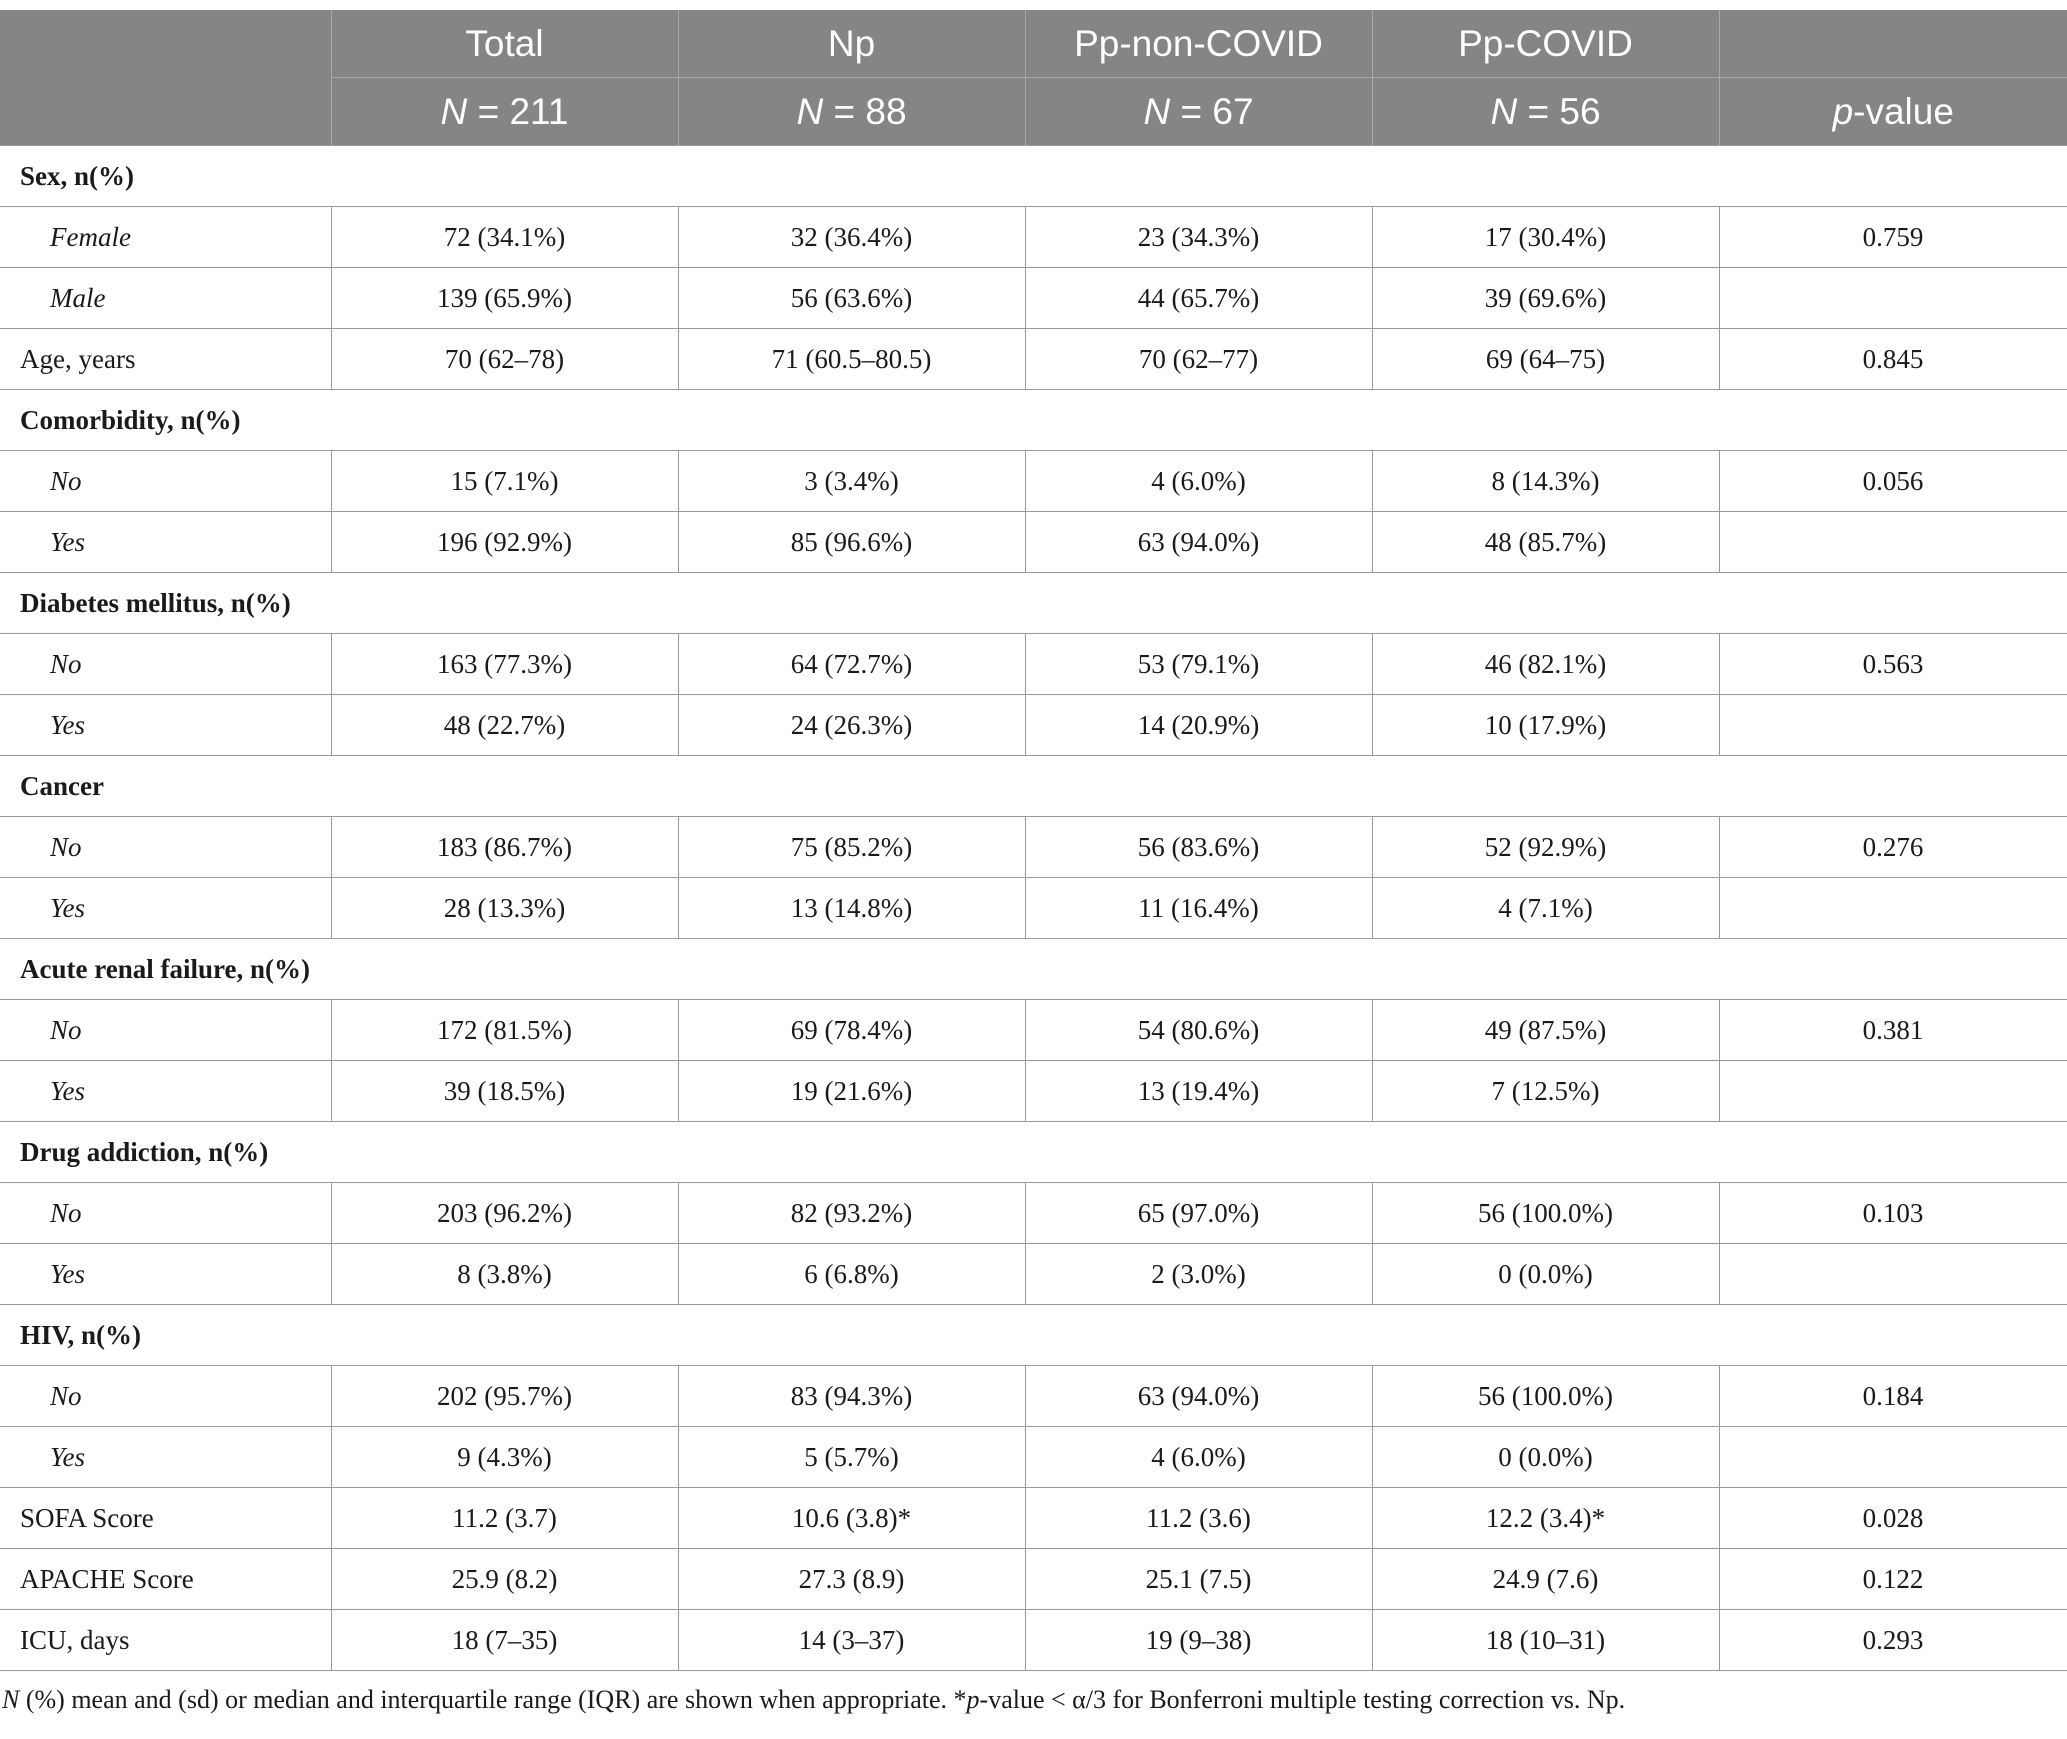 This screenshot has width=2067, height=1739. Describe the element at coordinates (504, 1396) in the screenshot. I see `cell-total: 202 (95.7%)` at that location.